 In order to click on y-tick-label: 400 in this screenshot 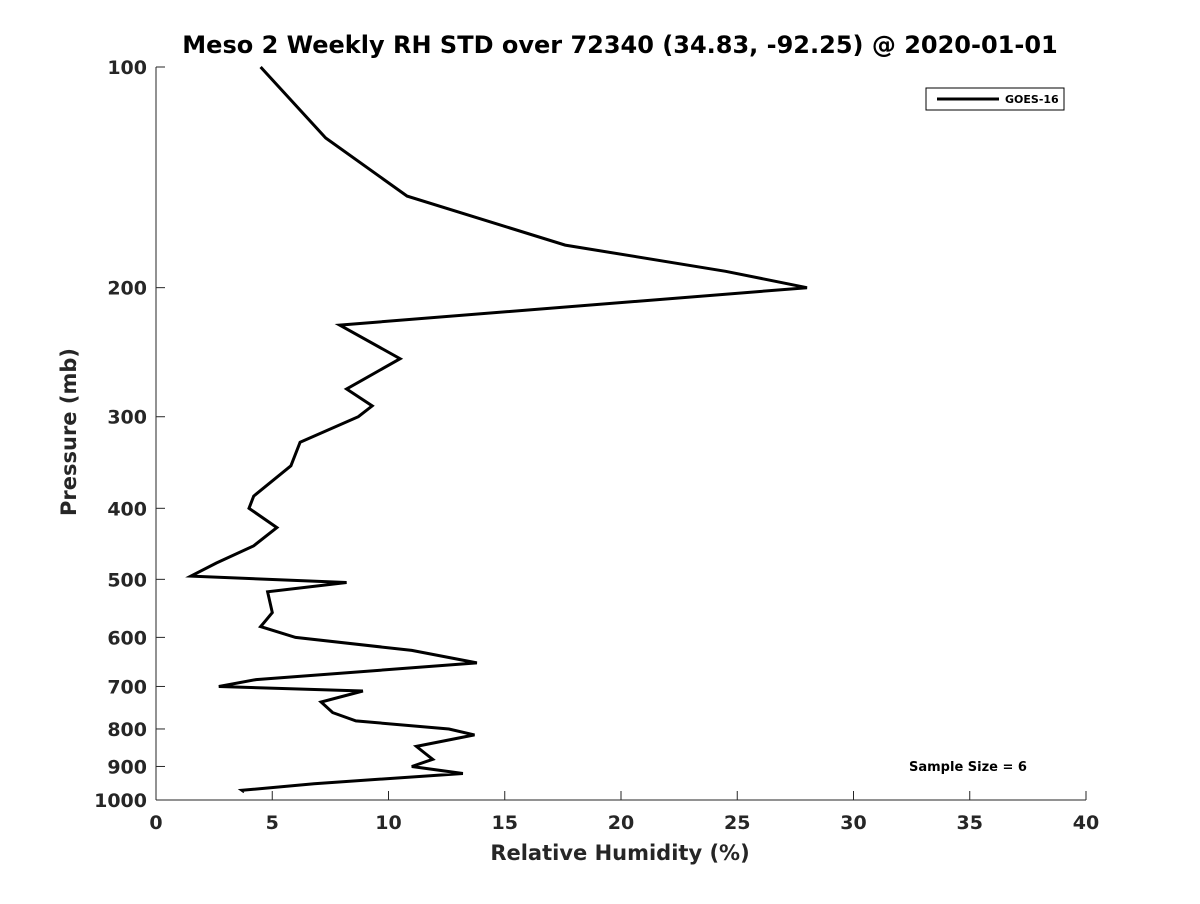, I will do `click(127, 509)`.